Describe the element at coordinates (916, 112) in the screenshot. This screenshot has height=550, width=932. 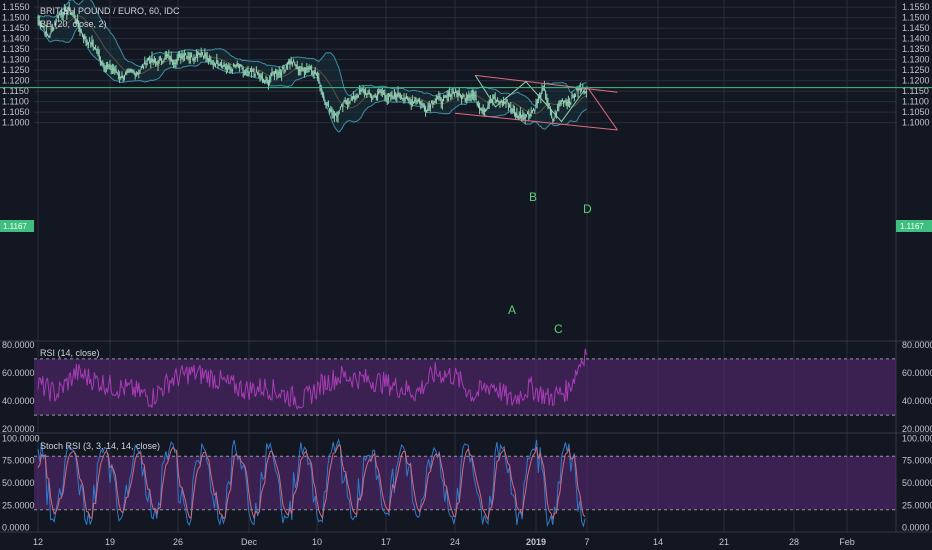
I see `price-tick-10: 1.1050` at that location.